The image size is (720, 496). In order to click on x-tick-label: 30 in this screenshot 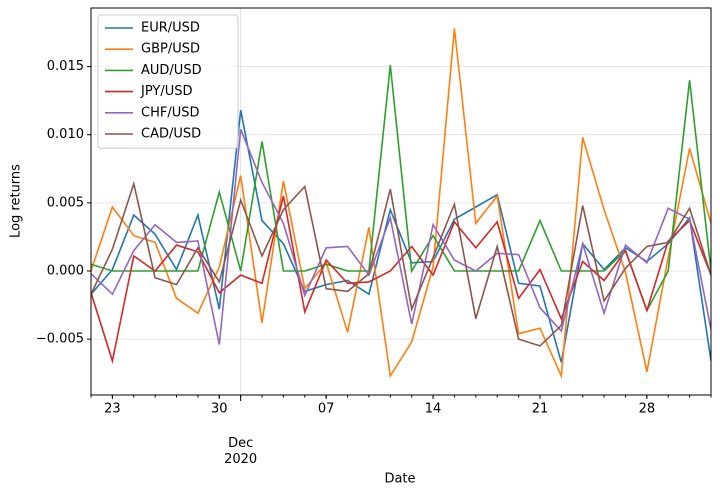, I will do `click(219, 409)`.